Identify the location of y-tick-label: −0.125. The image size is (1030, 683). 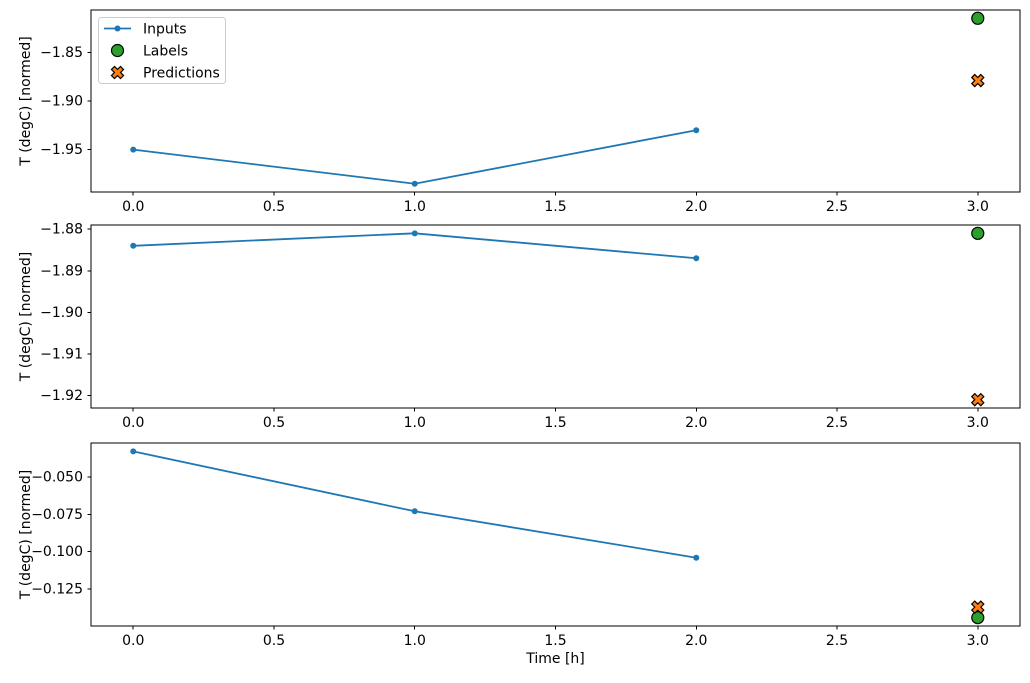
(57, 590).